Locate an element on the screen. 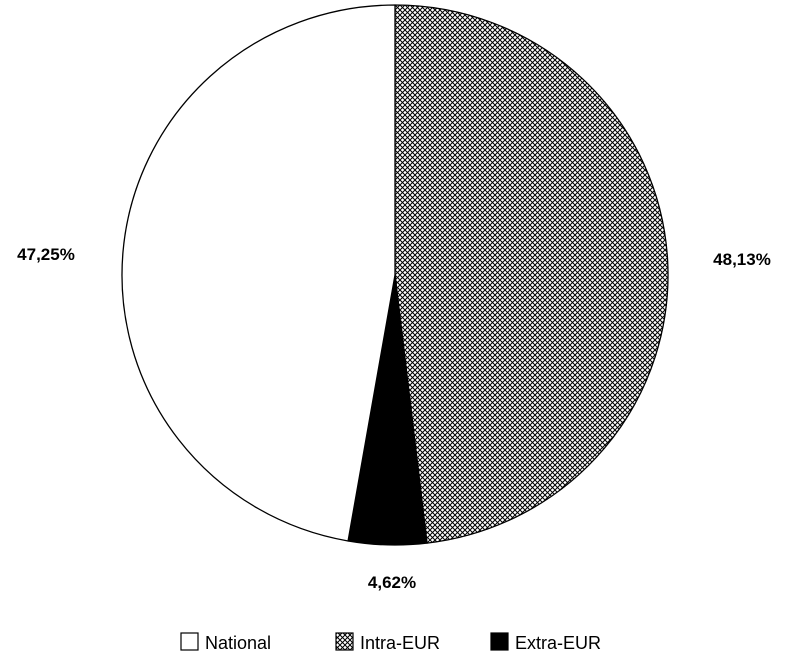 The height and width of the screenshot is (661, 785). legend-swatch-intra-eur is located at coordinates (344, 641).